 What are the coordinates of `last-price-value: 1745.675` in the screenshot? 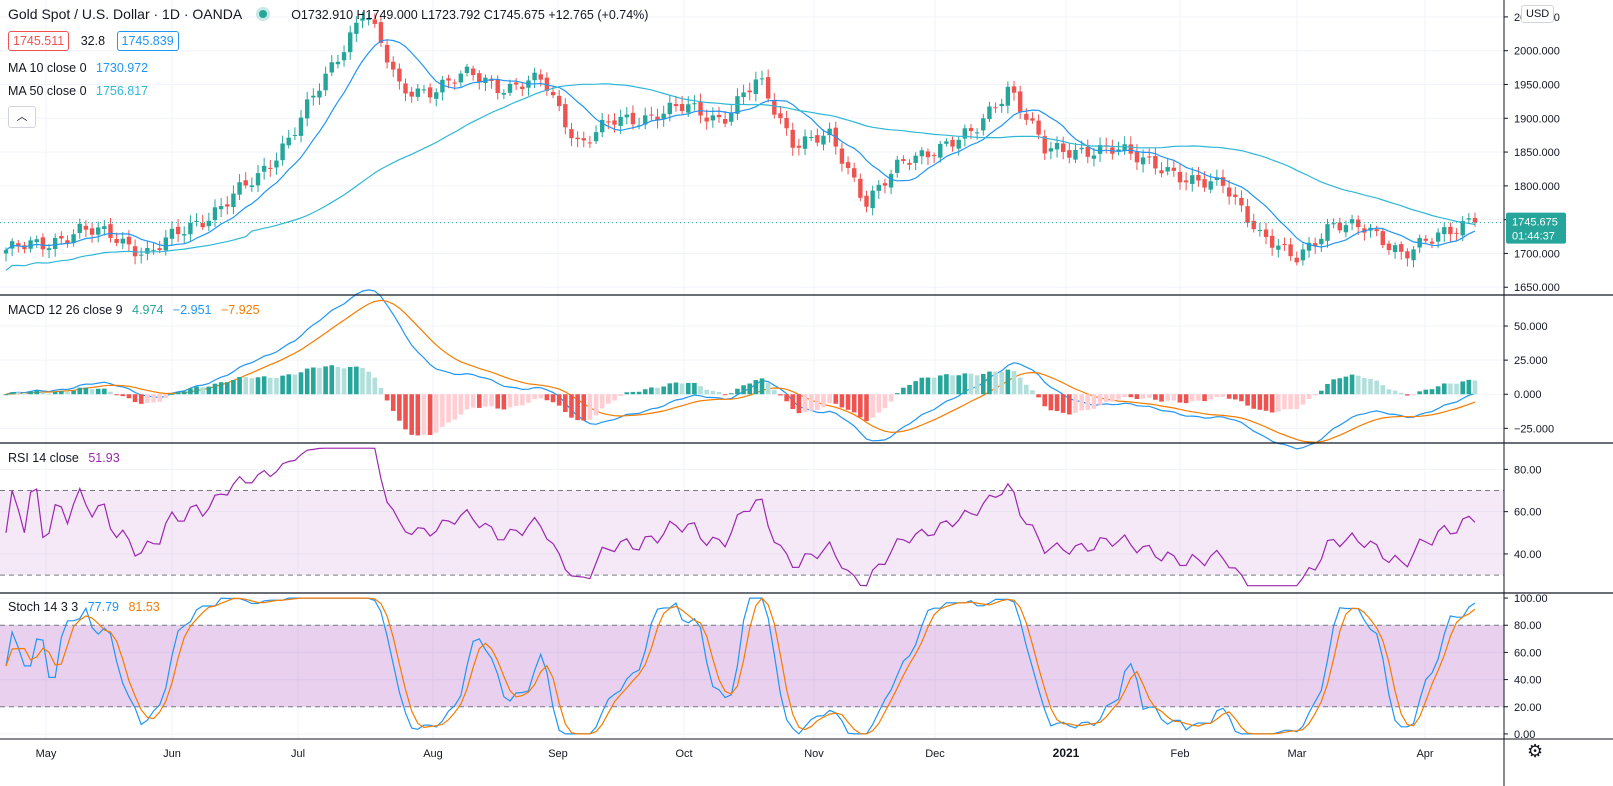 It's located at (1535, 223).